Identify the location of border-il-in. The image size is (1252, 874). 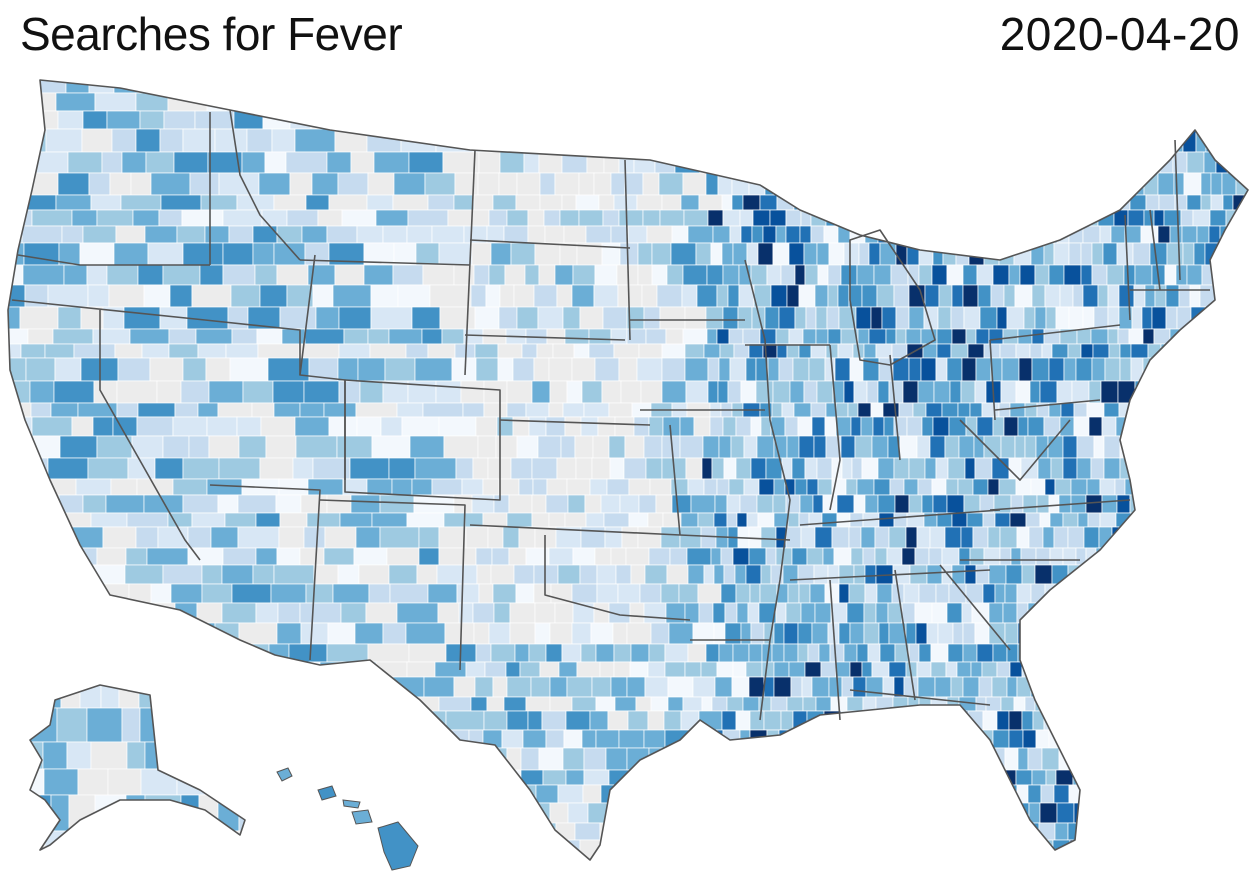
(835, 427).